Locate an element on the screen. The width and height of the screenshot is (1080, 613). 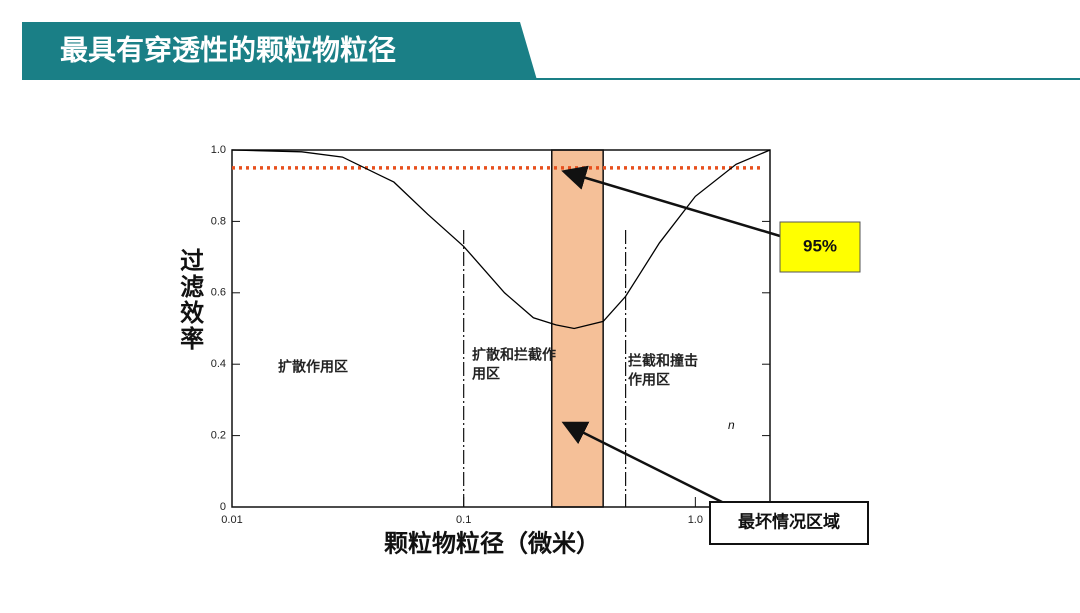
y-axis-title: 过滤效率 is located at coordinates (190, 300).